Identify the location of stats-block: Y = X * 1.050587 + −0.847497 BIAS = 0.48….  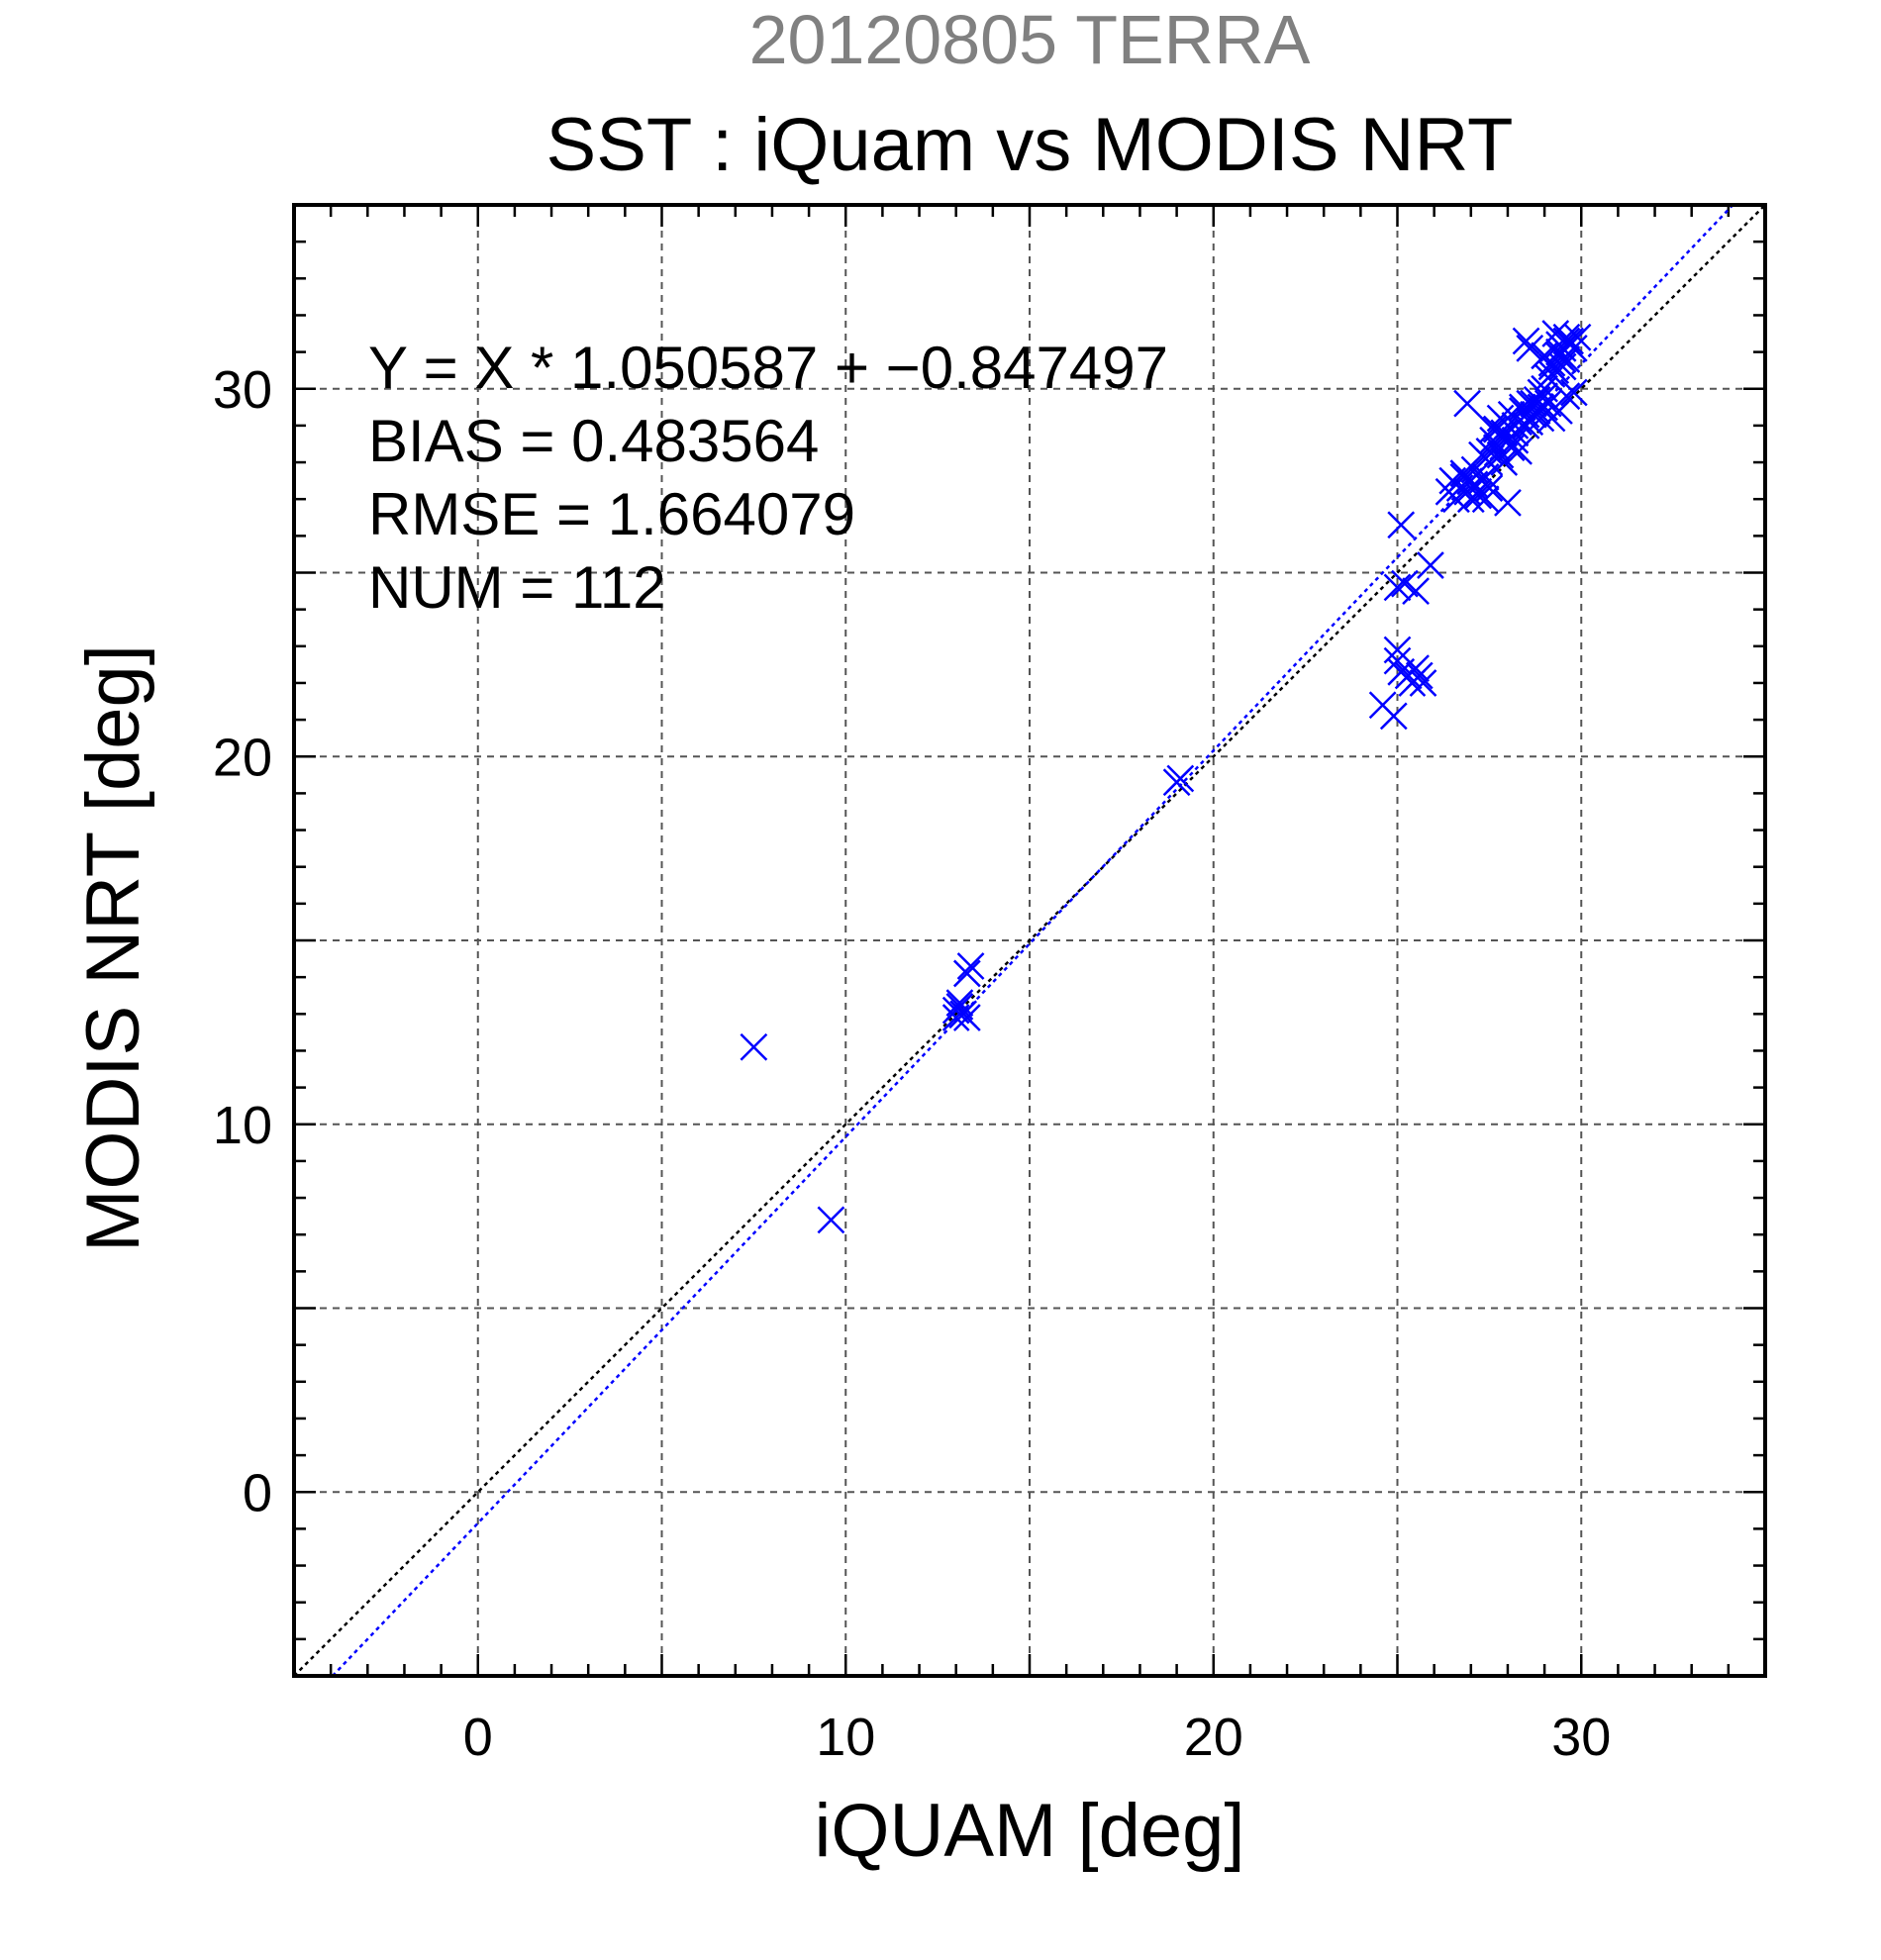
(768, 478).